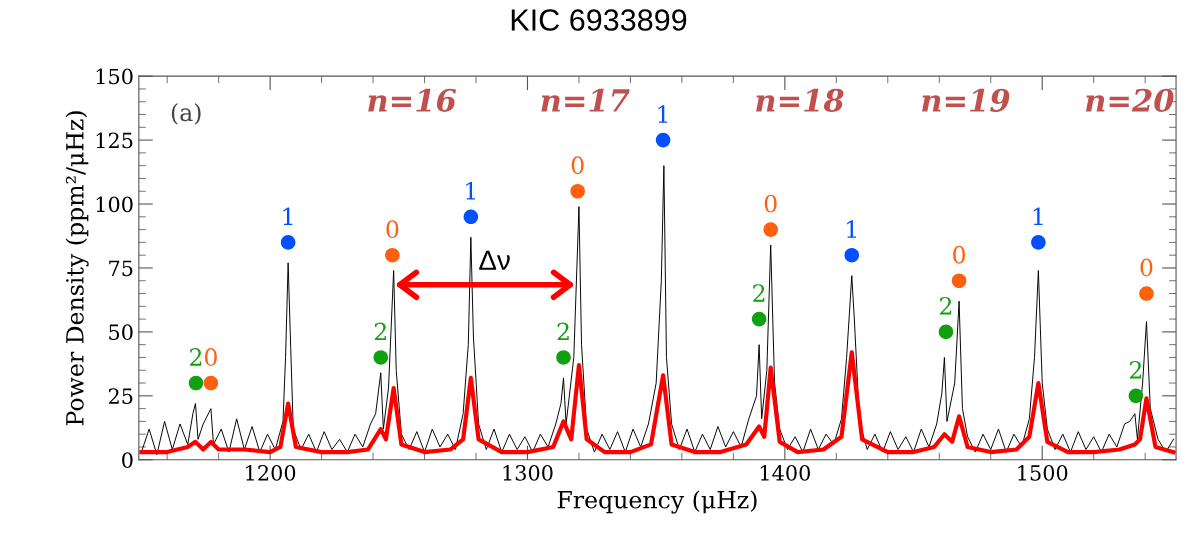 The height and width of the screenshot is (560, 1197). What do you see at coordinates (77, 268) in the screenshot?
I see `y-axis-title: Power Density (ppm²/μHz)` at bounding box center [77, 268].